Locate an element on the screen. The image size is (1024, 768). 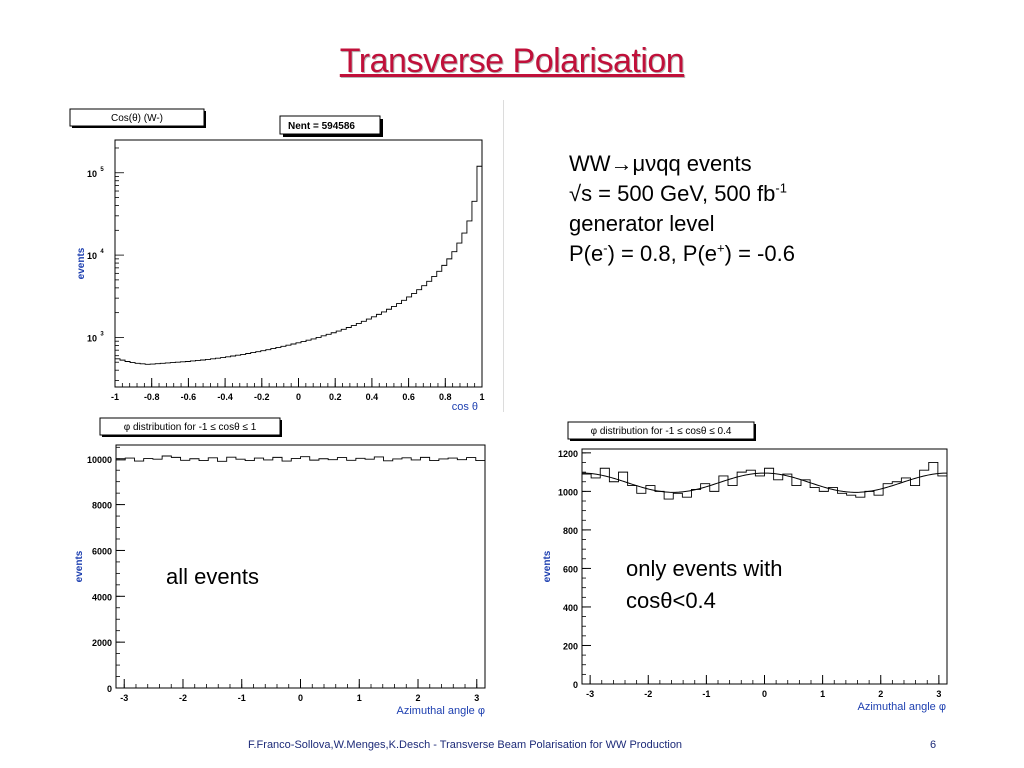
y-tick-label: 800 is located at coordinates (570, 531).